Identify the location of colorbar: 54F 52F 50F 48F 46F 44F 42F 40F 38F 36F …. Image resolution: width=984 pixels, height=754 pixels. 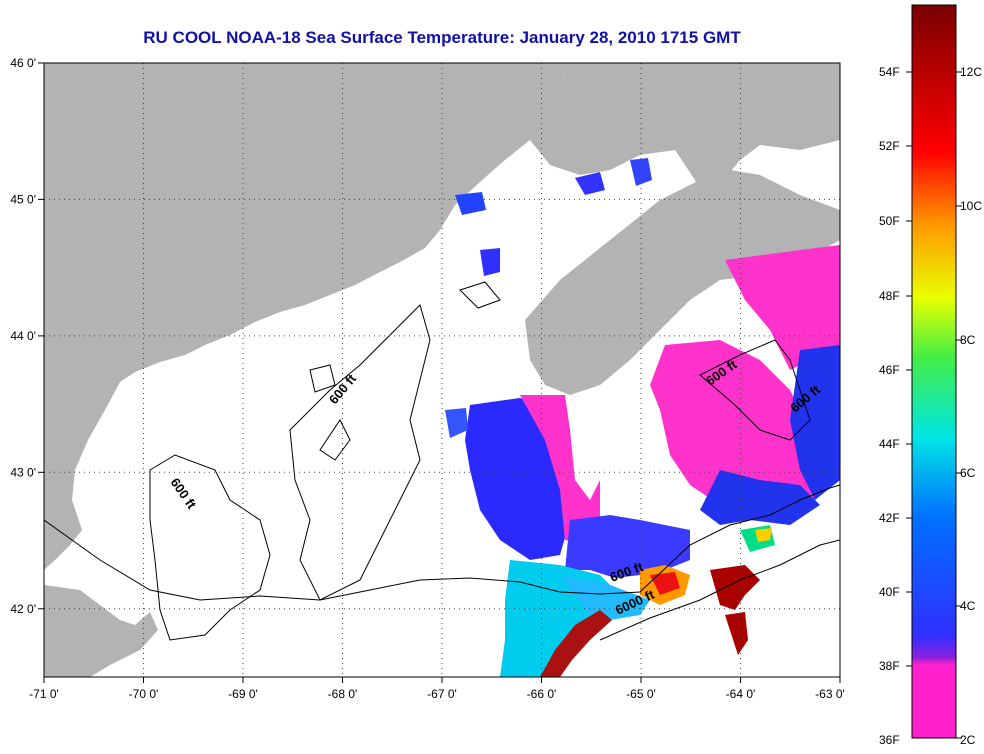
(930, 375).